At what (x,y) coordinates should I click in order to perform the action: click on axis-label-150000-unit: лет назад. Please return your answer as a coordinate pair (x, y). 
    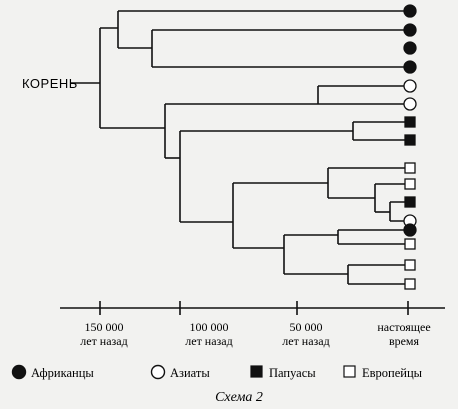
    Looking at the image, I should click on (103, 341).